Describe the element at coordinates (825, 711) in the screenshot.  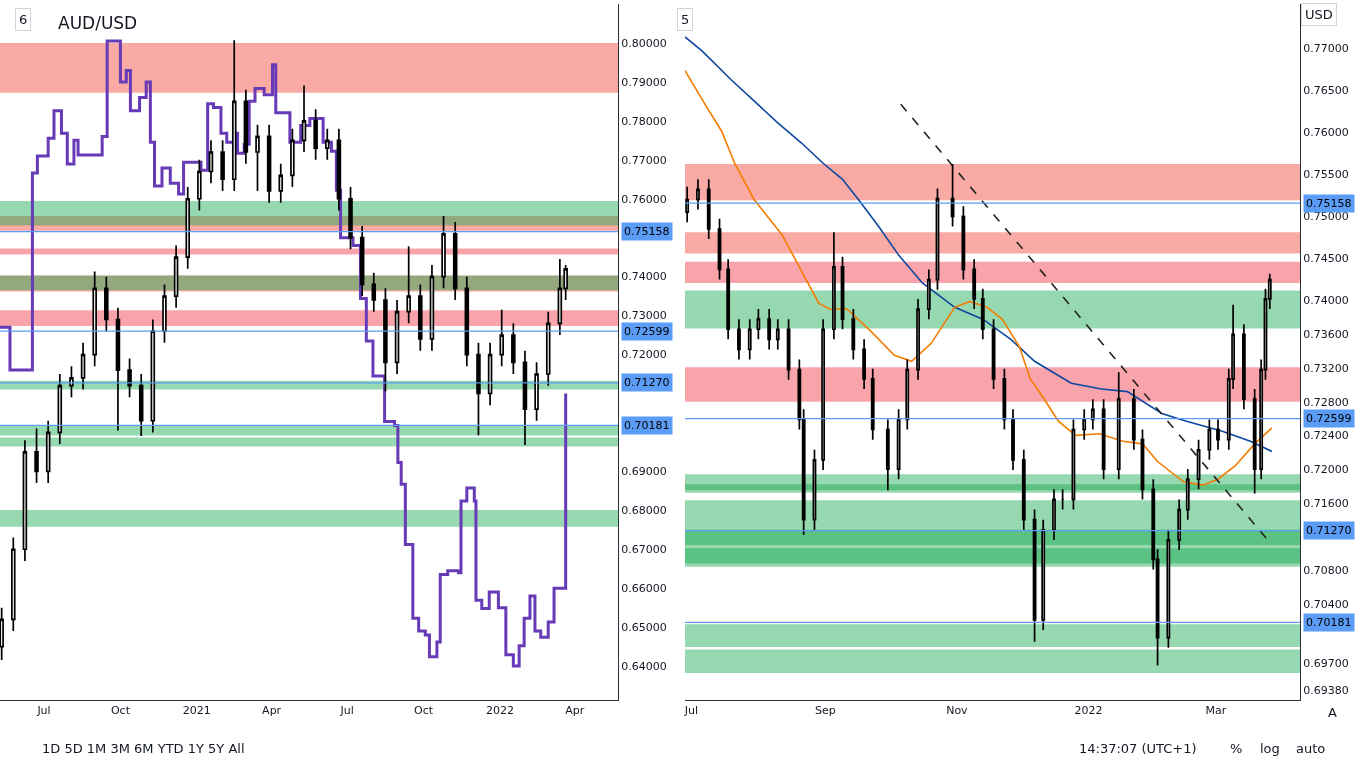
I see `x-tick-label: Sep` at that location.